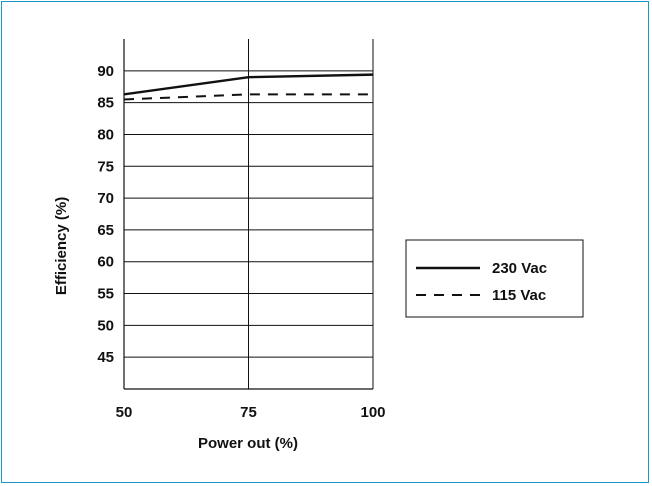  Describe the element at coordinates (519, 268) in the screenshot. I see `legend-label-230-vac: 230 Vac` at that location.